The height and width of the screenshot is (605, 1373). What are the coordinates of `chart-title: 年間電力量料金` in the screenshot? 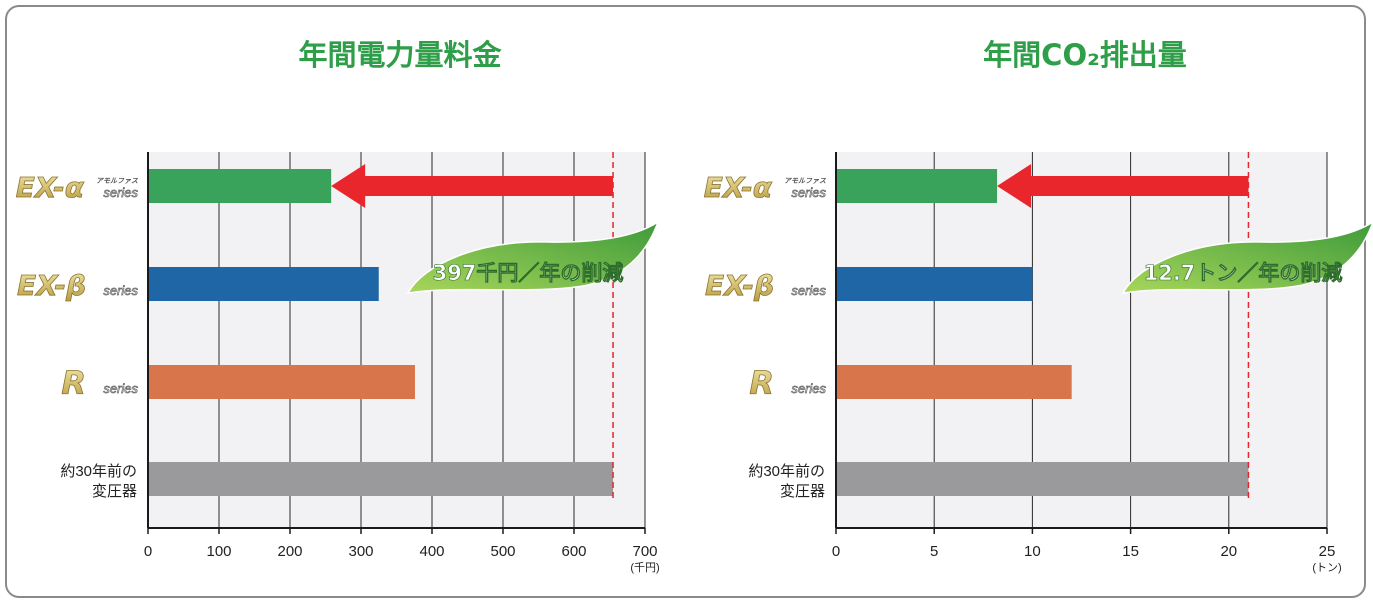 It's located at (400, 55).